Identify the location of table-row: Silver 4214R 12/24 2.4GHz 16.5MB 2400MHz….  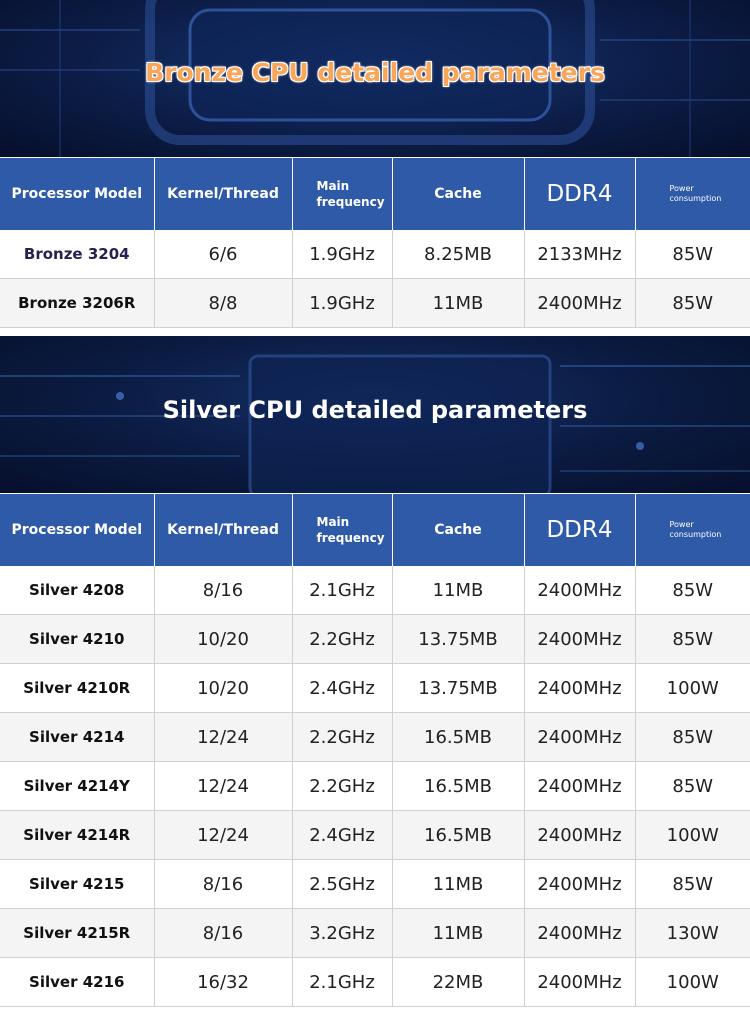
(375, 835).